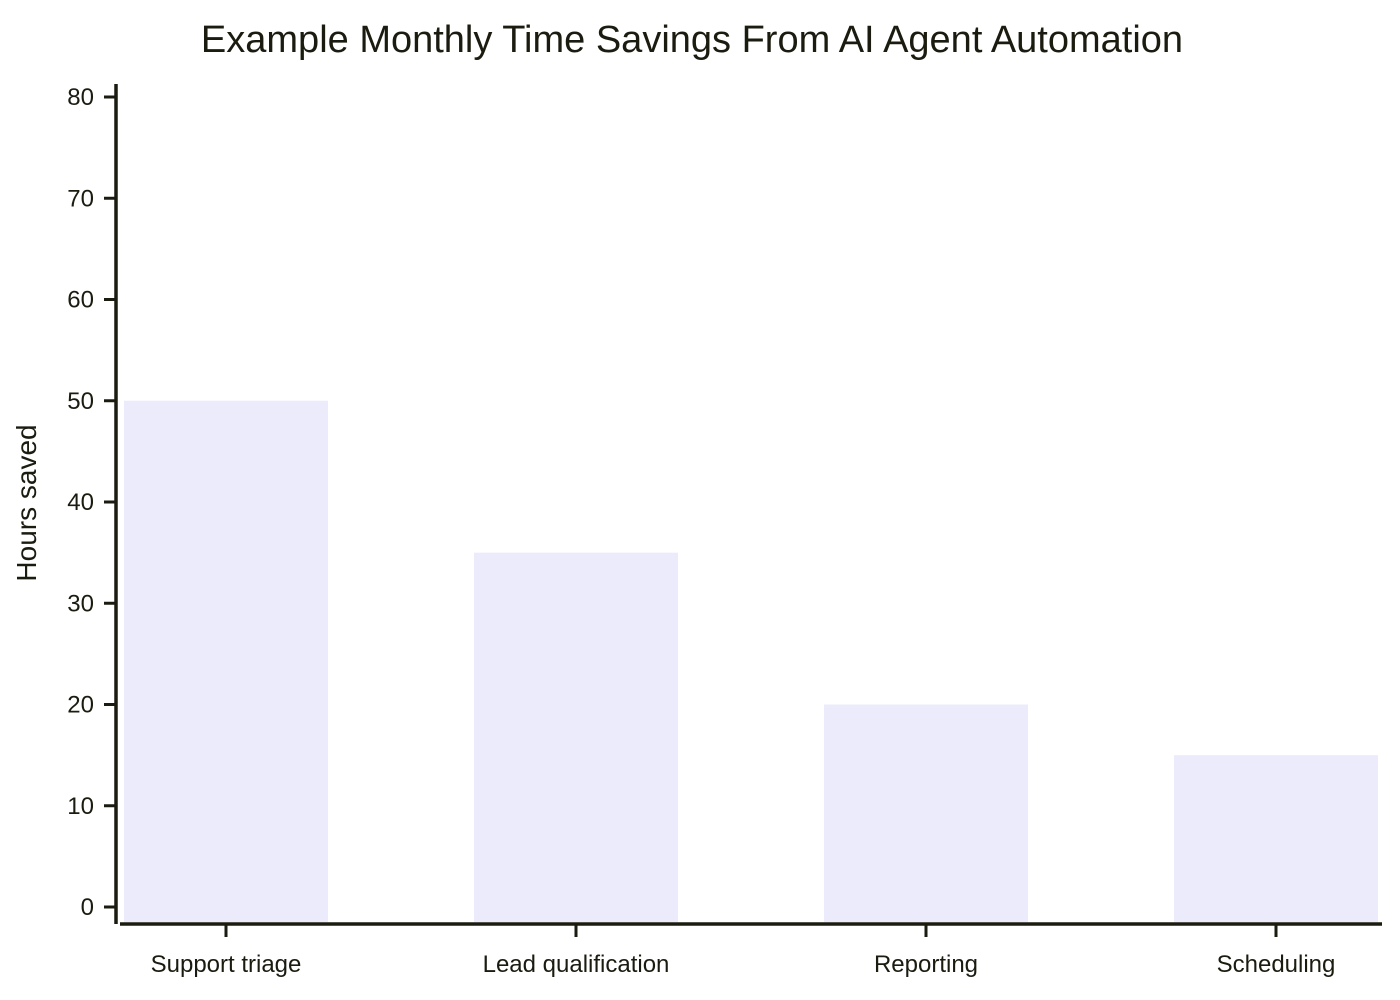 Image resolution: width=1400 pixels, height=1000 pixels. I want to click on y-tick-label: 30, so click(80, 603).